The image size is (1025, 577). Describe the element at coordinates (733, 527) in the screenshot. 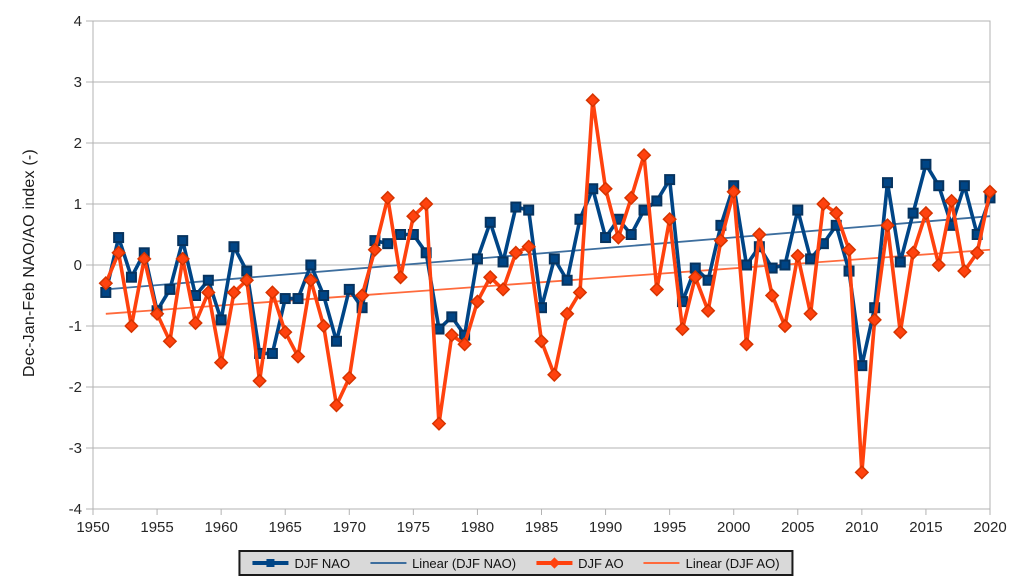

I see `x-tick-label: 2000` at that location.